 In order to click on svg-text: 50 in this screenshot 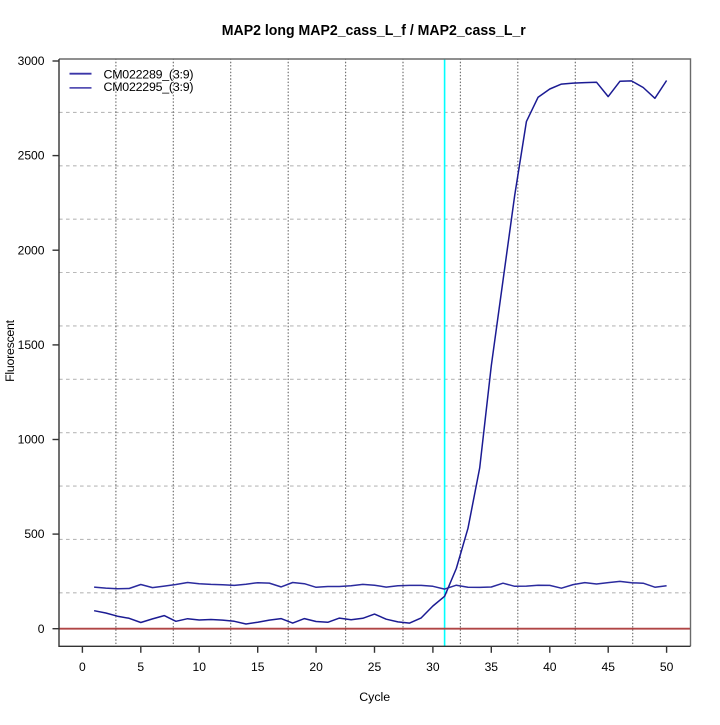, I will do `click(667, 667)`.